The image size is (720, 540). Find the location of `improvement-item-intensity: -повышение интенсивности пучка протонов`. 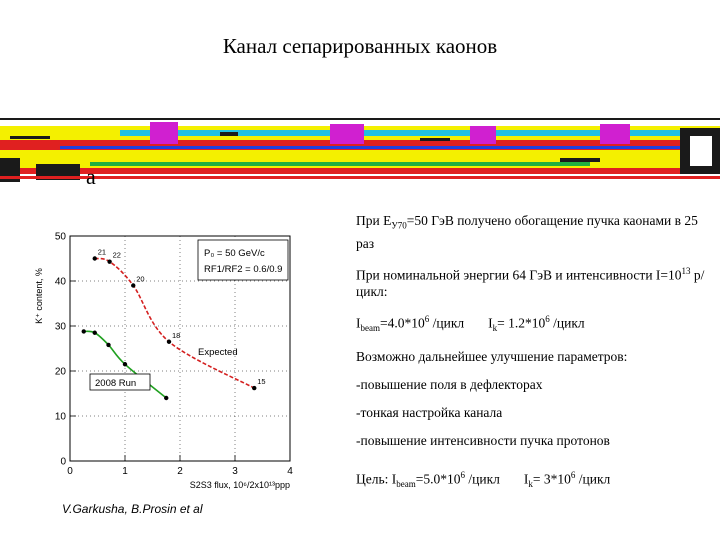

improvement-item-intensity: -повышение интенсивности пучка протонов is located at coordinates (483, 441).